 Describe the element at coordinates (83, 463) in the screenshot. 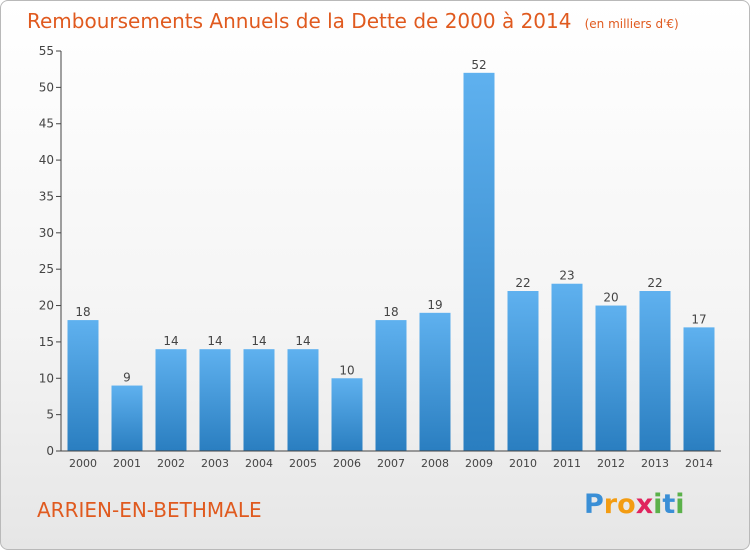

I see `x-tick-label: 2000` at that location.